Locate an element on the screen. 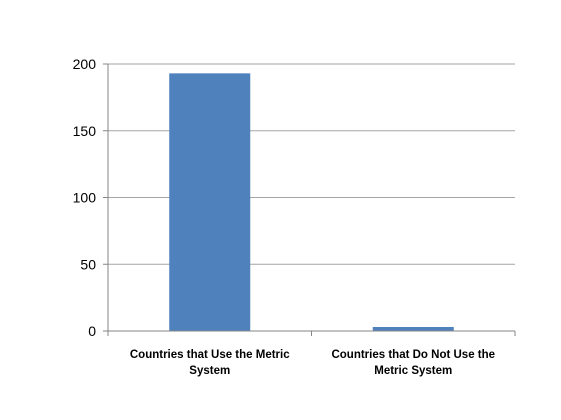 The image size is (561, 420). y-tick-label: 100 is located at coordinates (85, 198).